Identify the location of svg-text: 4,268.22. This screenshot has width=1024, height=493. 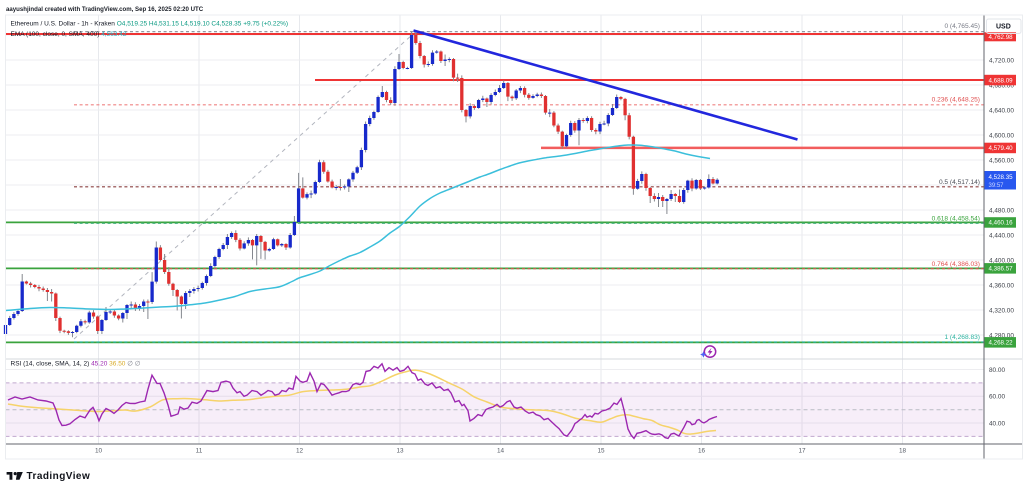
(1001, 343).